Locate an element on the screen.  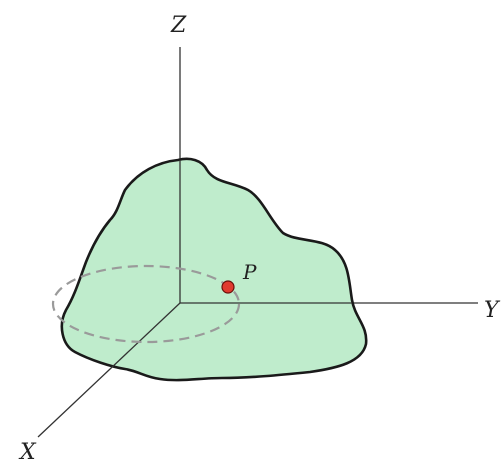
x-axis is located at coordinates (109, 370).